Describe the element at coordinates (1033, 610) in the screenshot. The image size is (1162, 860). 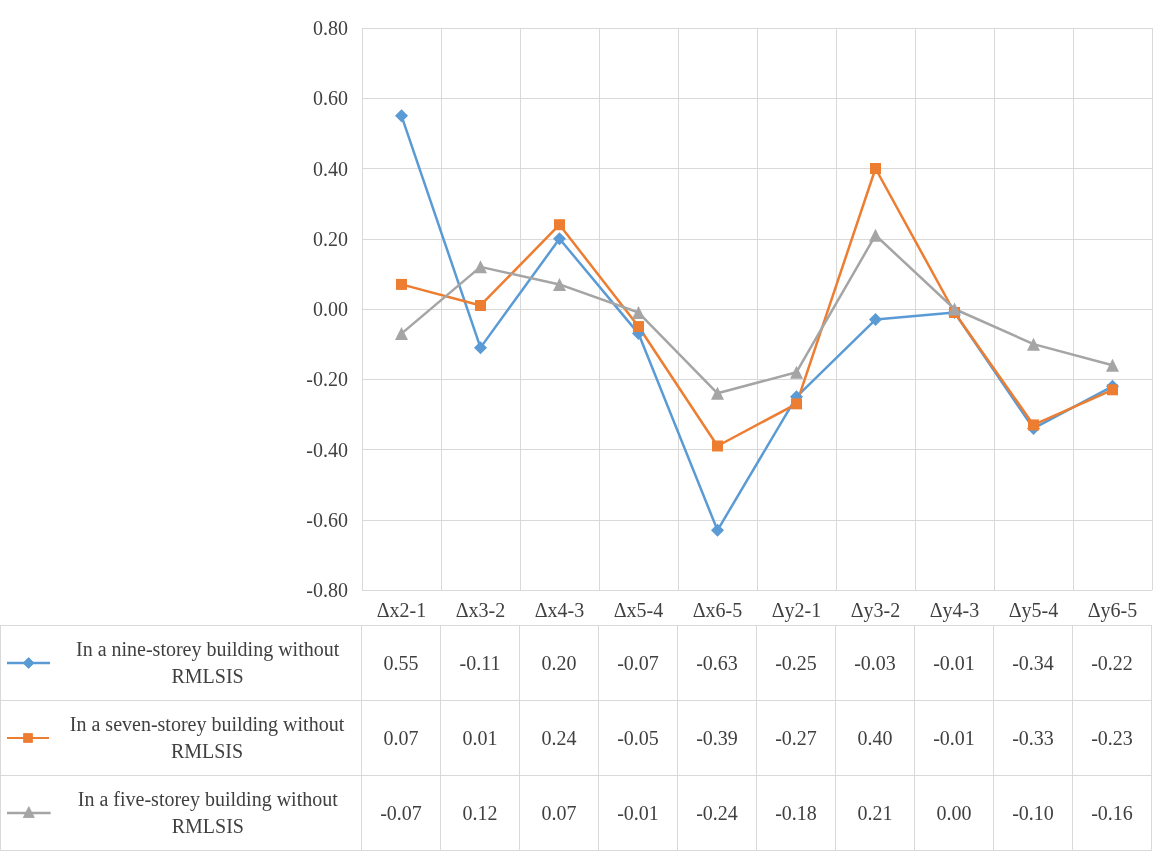
I see `x-tick-label: Δy5-4` at that location.